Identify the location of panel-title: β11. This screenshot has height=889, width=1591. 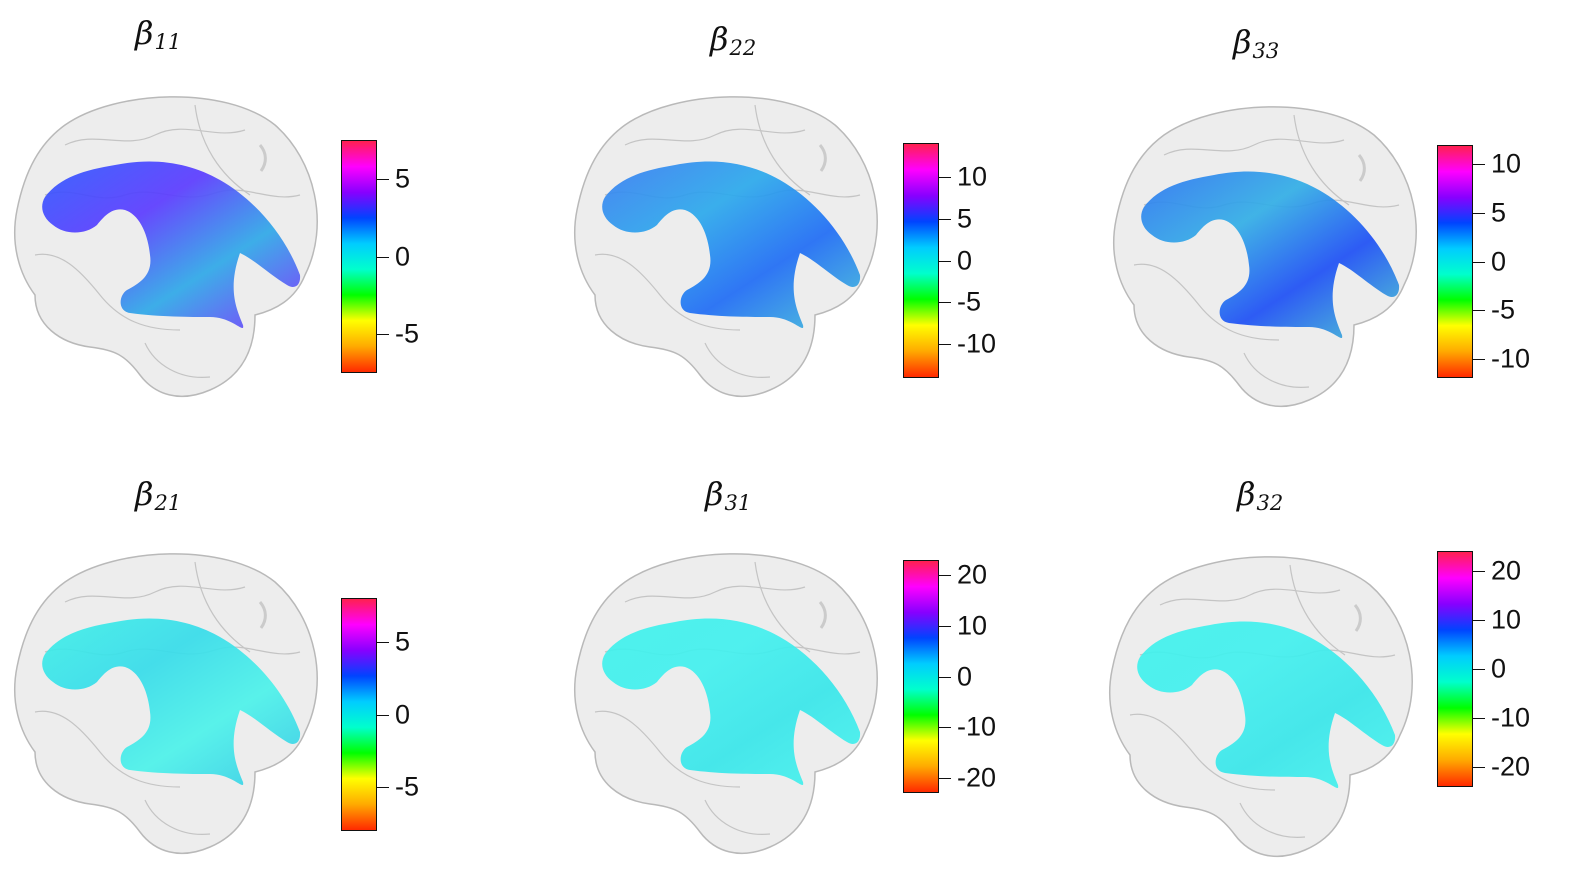
(158, 34).